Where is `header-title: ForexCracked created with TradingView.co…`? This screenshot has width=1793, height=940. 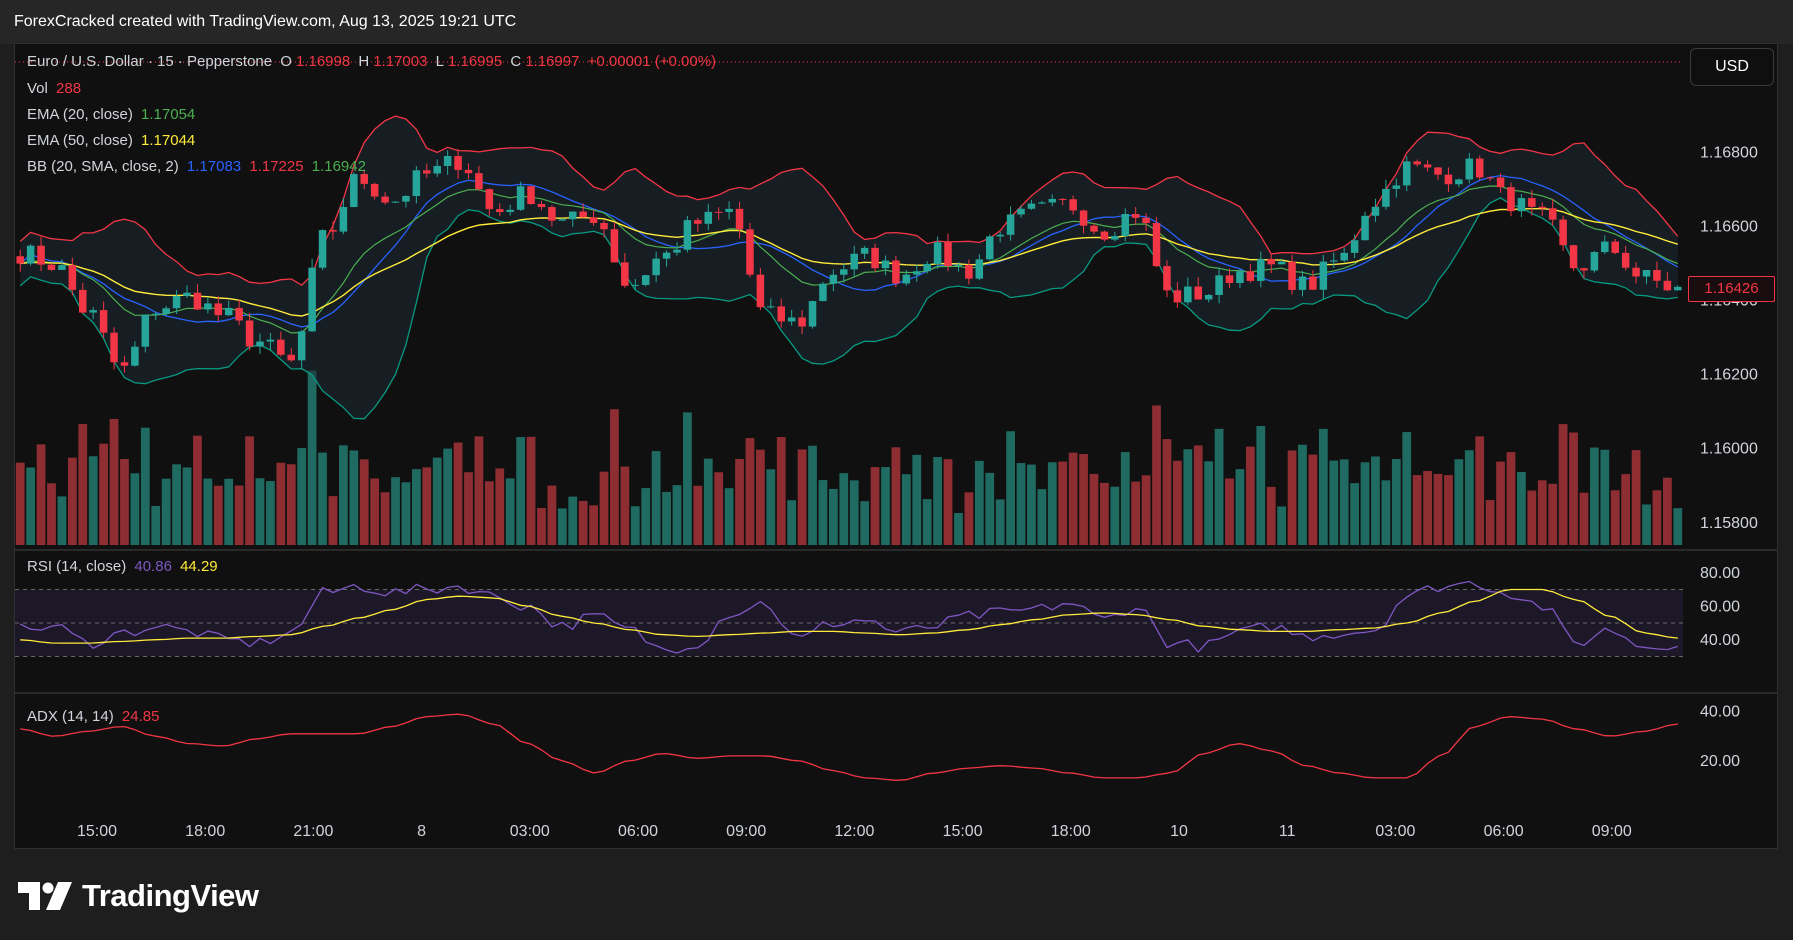
header-title: ForexCracked created with TradingView.co… is located at coordinates (265, 21).